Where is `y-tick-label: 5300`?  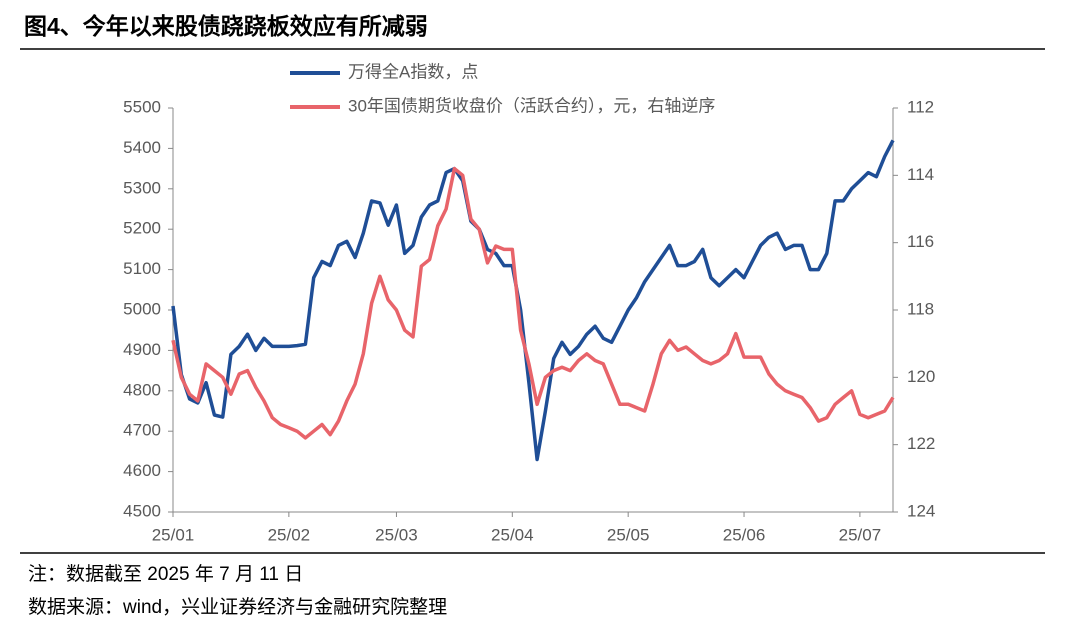 y-tick-label: 5300 is located at coordinates (142, 187).